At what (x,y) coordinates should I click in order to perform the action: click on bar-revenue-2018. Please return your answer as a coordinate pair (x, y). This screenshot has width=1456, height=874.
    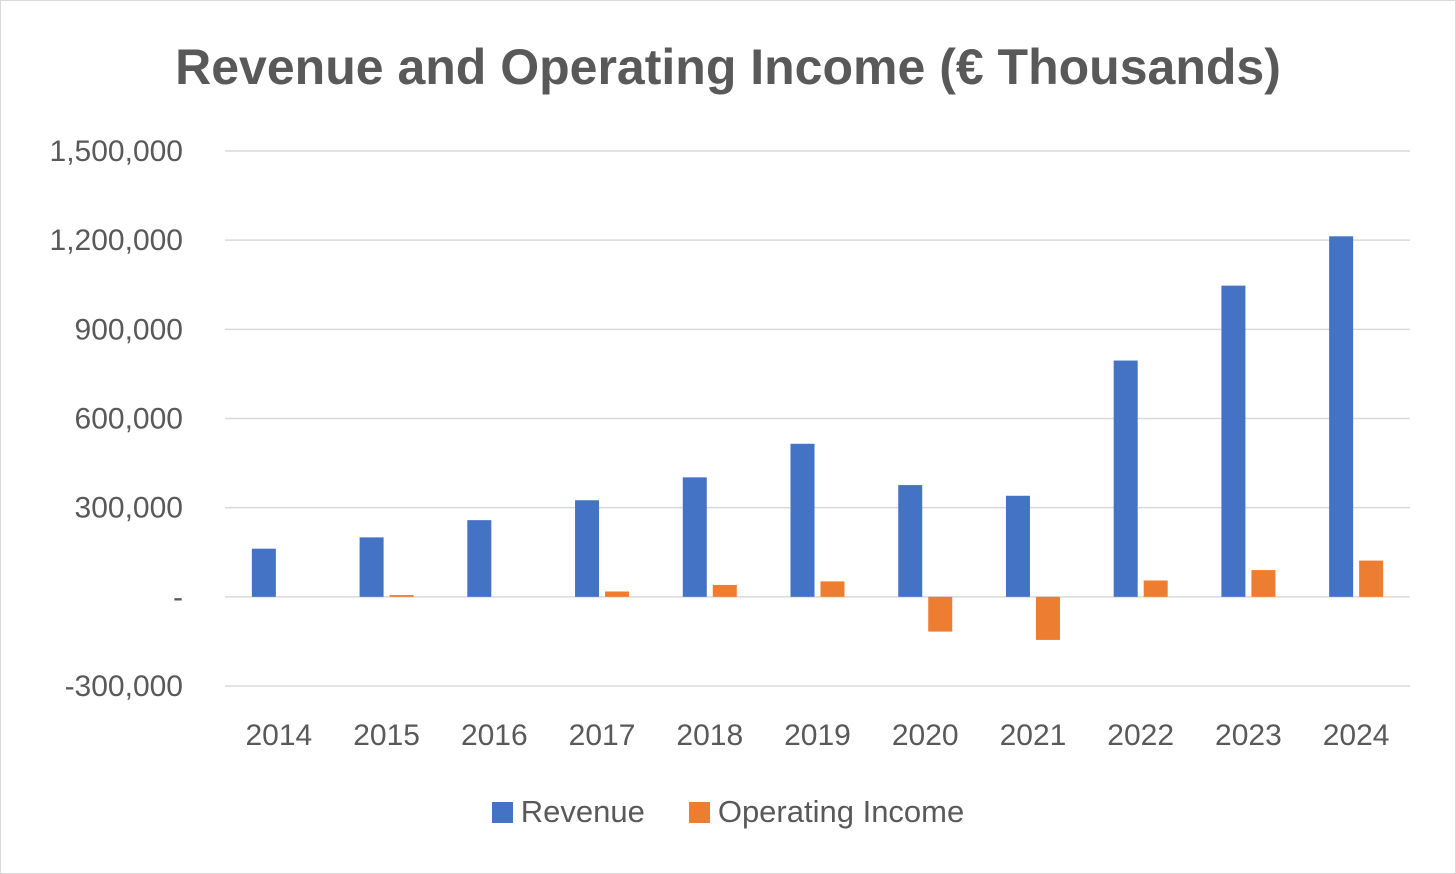
    Looking at the image, I should click on (694, 537).